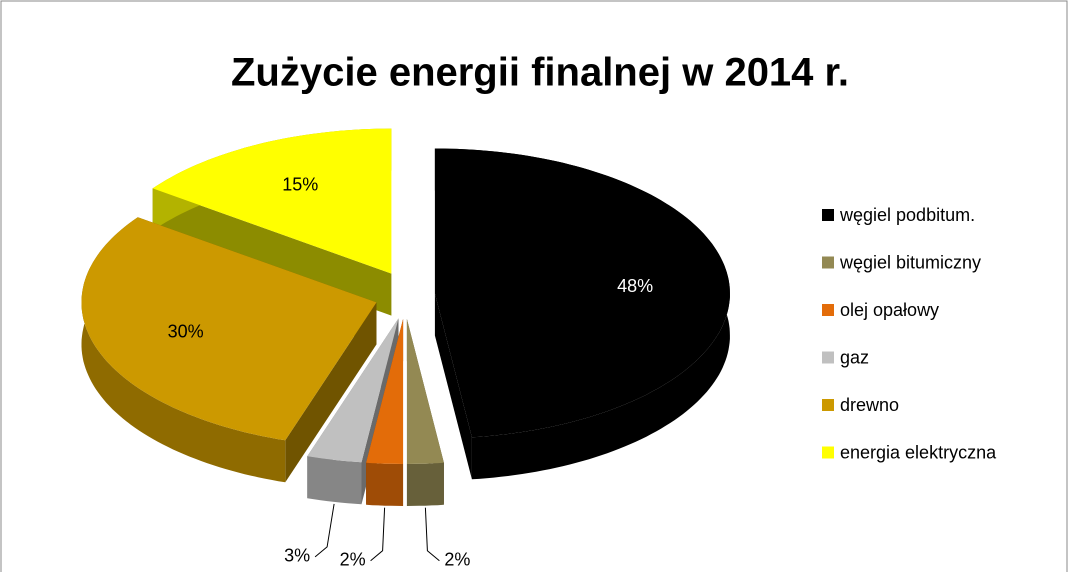 Image resolution: width=1068 pixels, height=572 pixels. What do you see at coordinates (186, 332) in the screenshot?
I see `data-label: 30%` at bounding box center [186, 332].